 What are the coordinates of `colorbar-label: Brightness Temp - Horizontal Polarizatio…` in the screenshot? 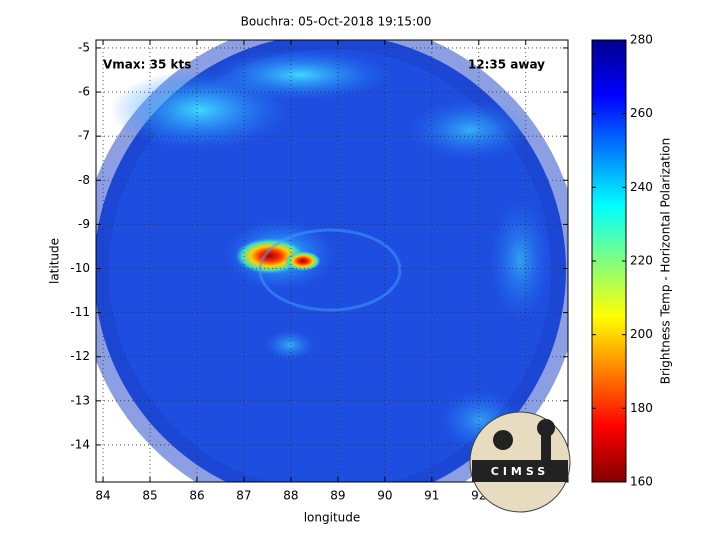 It's located at (666, 261).